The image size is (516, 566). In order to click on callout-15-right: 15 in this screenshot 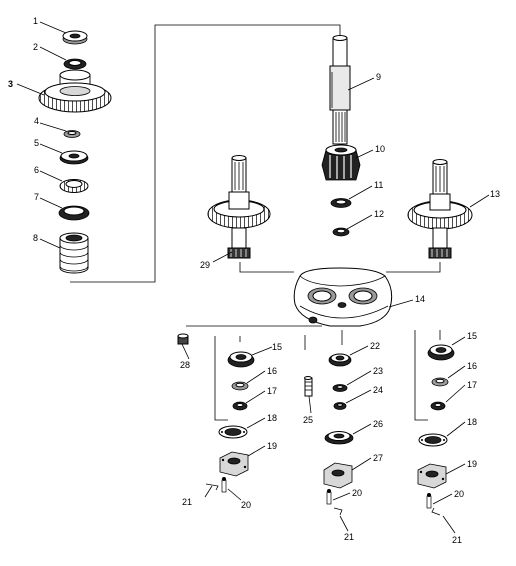, I will do `click(472, 336)`.